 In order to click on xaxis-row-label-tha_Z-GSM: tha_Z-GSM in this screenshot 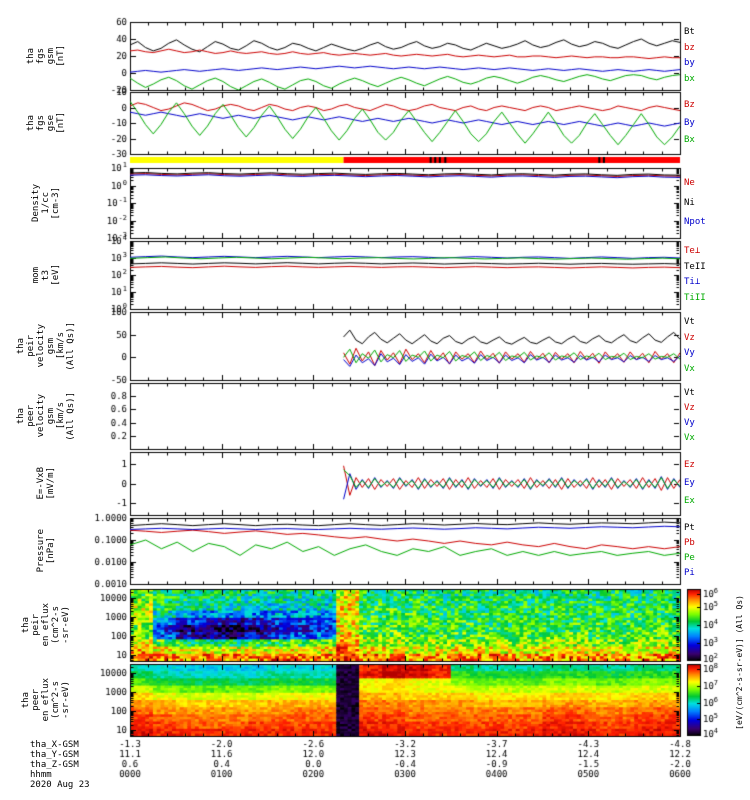, I will do `click(54, 765)`.